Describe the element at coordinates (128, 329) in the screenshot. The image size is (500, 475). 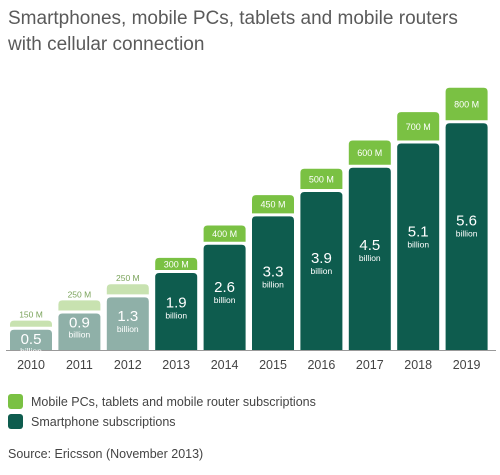
I see `data-unit-smartphone-2012: billion` at that location.